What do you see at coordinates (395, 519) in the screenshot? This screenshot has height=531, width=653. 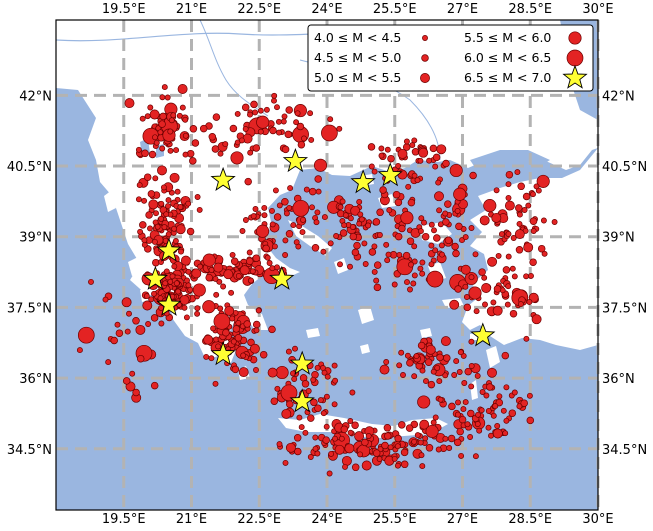 I see `longitude-tick-label: 25.5°E` at bounding box center [395, 519].